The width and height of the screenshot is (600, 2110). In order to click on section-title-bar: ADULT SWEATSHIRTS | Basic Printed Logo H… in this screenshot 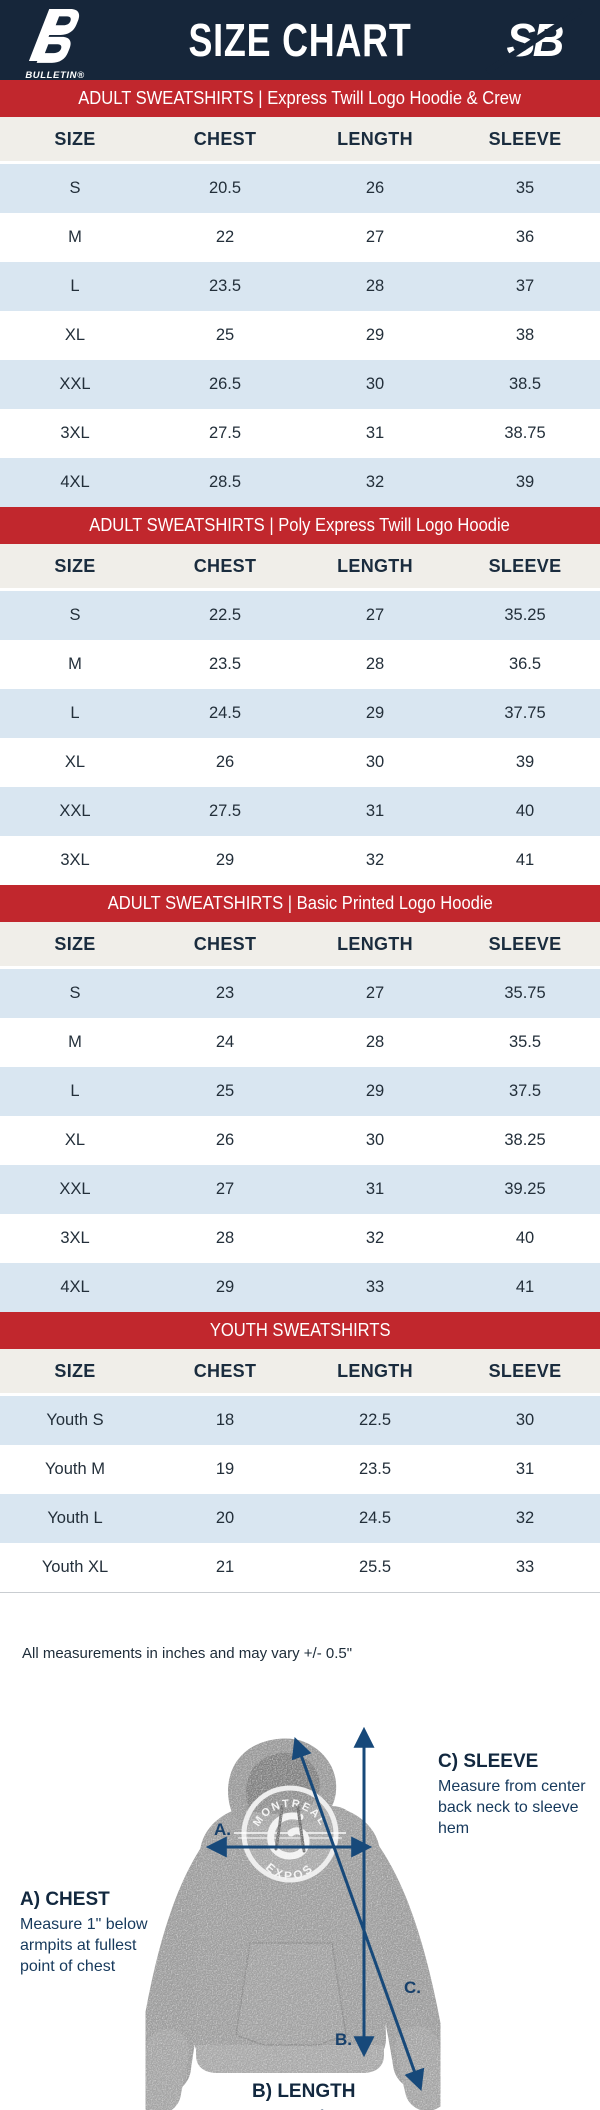, I will do `click(300, 903)`.